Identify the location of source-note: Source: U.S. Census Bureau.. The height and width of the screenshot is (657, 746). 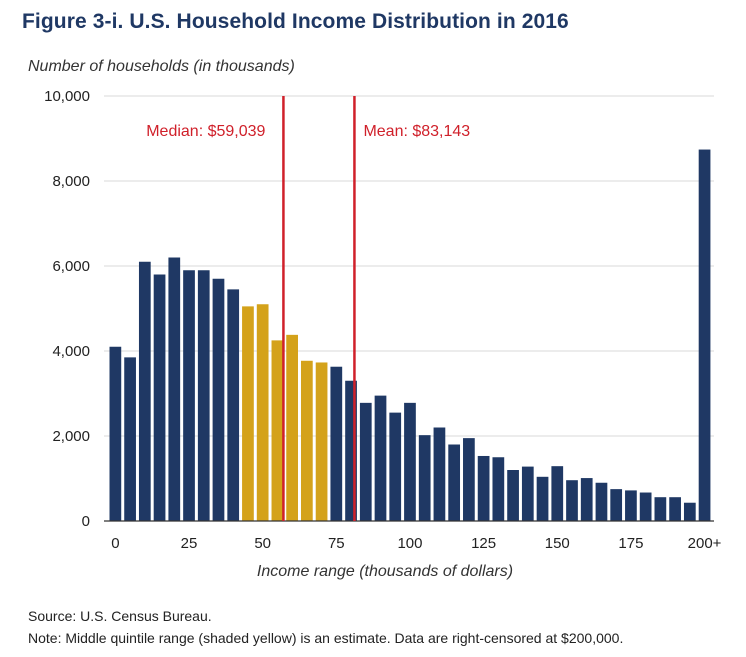
(120, 616).